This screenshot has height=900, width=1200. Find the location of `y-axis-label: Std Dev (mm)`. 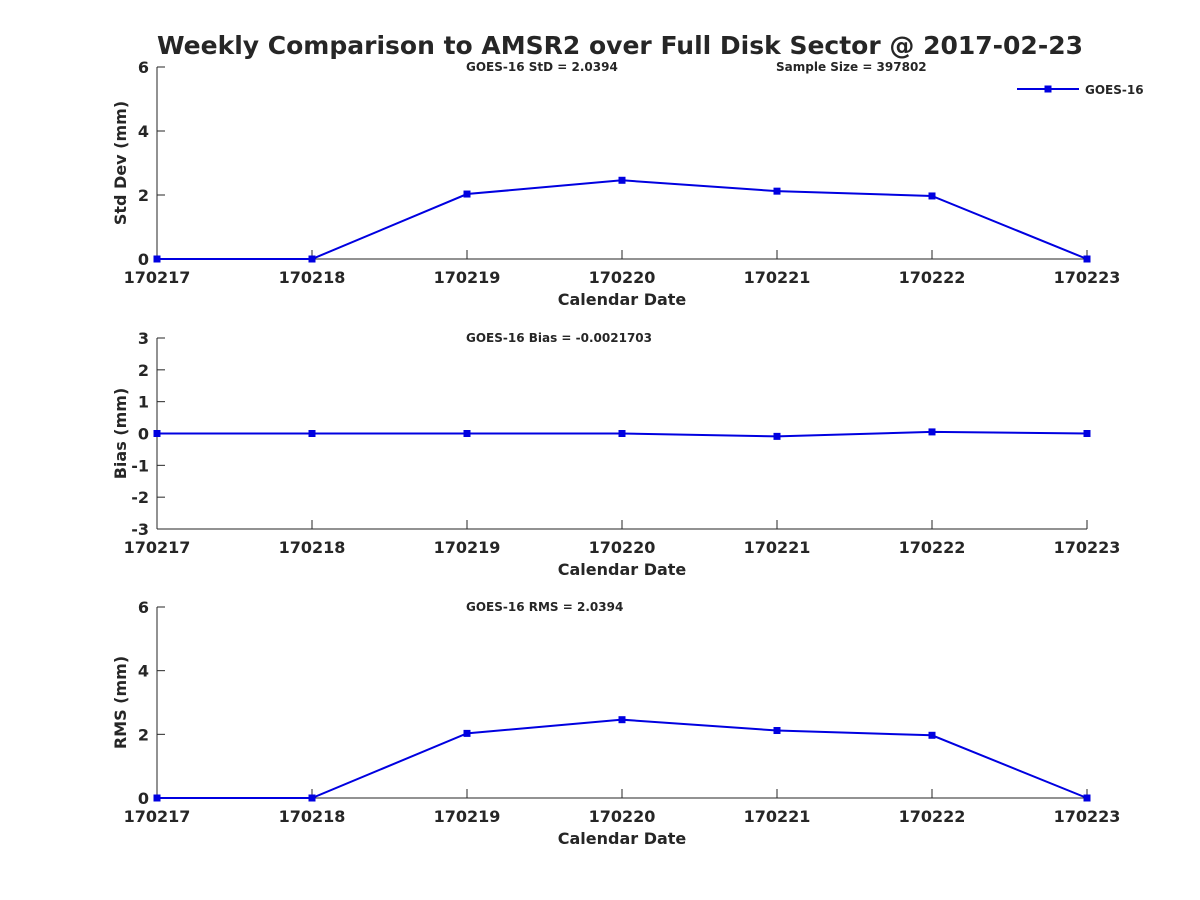

y-axis-label: Std Dev (mm) is located at coordinates (120, 163).